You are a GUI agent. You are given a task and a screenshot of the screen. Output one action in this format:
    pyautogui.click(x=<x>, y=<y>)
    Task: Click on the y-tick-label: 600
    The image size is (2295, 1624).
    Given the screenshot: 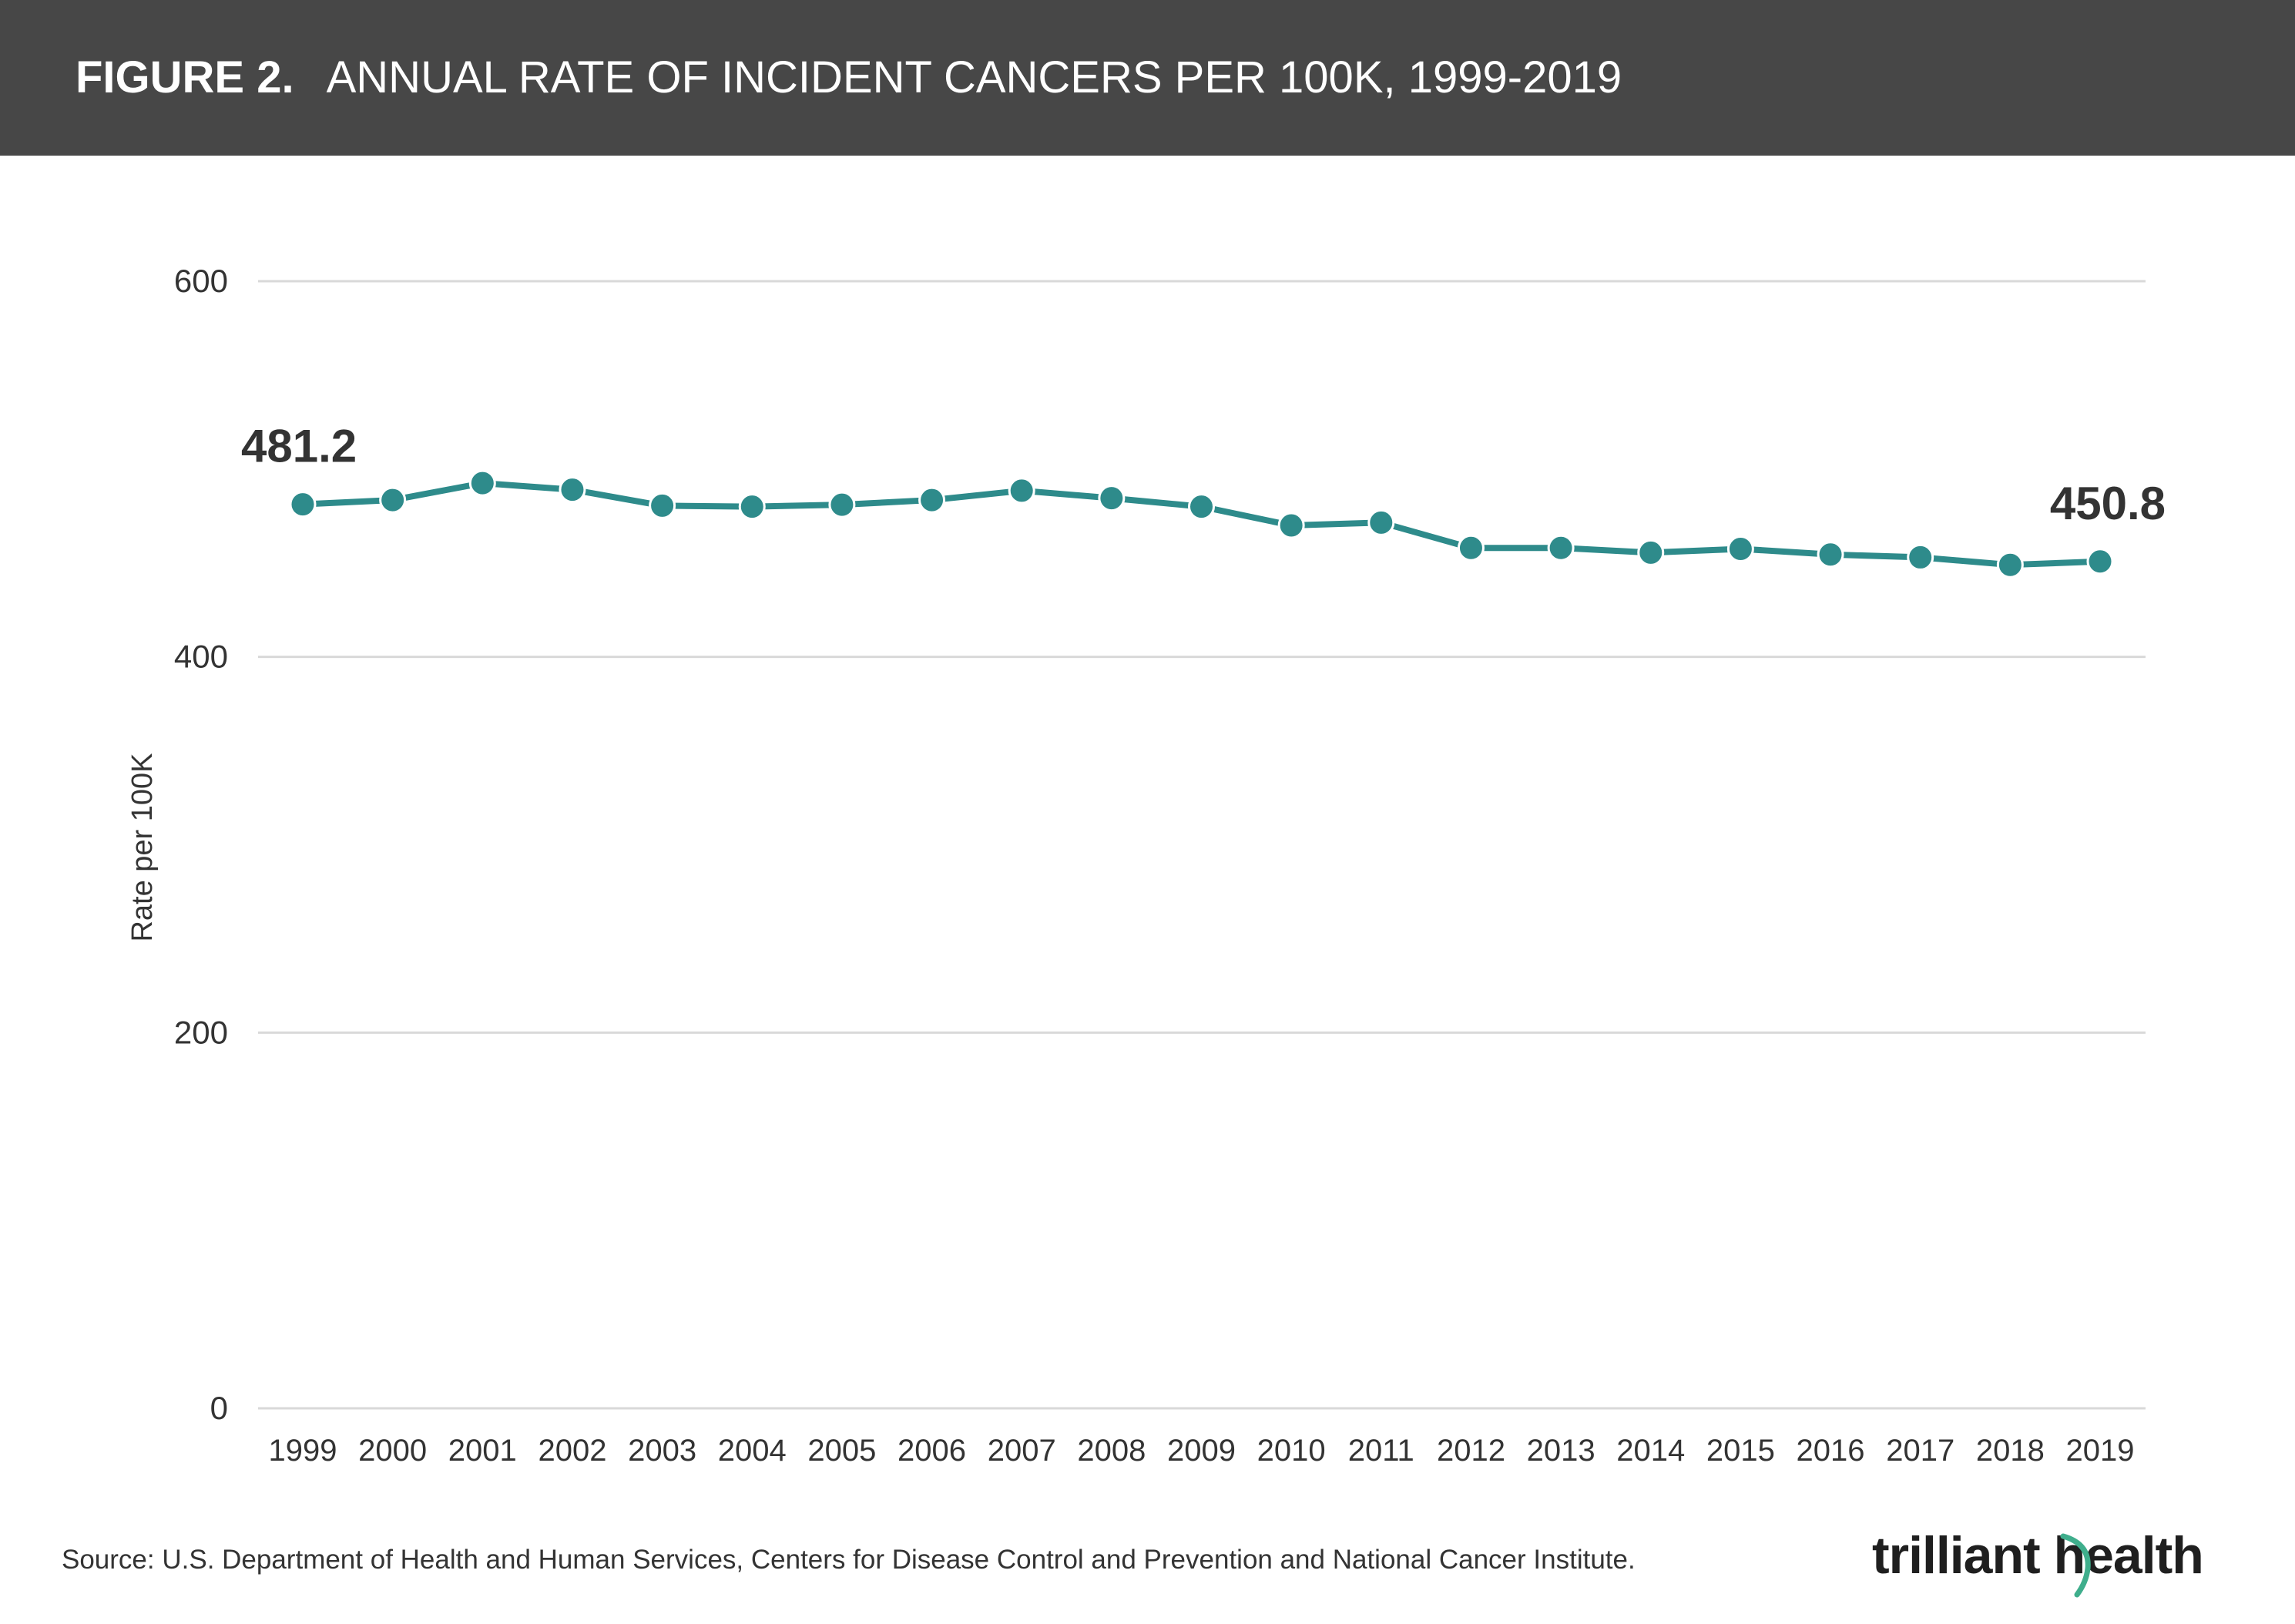 What is the action you would take?
    pyautogui.click(x=201, y=281)
    